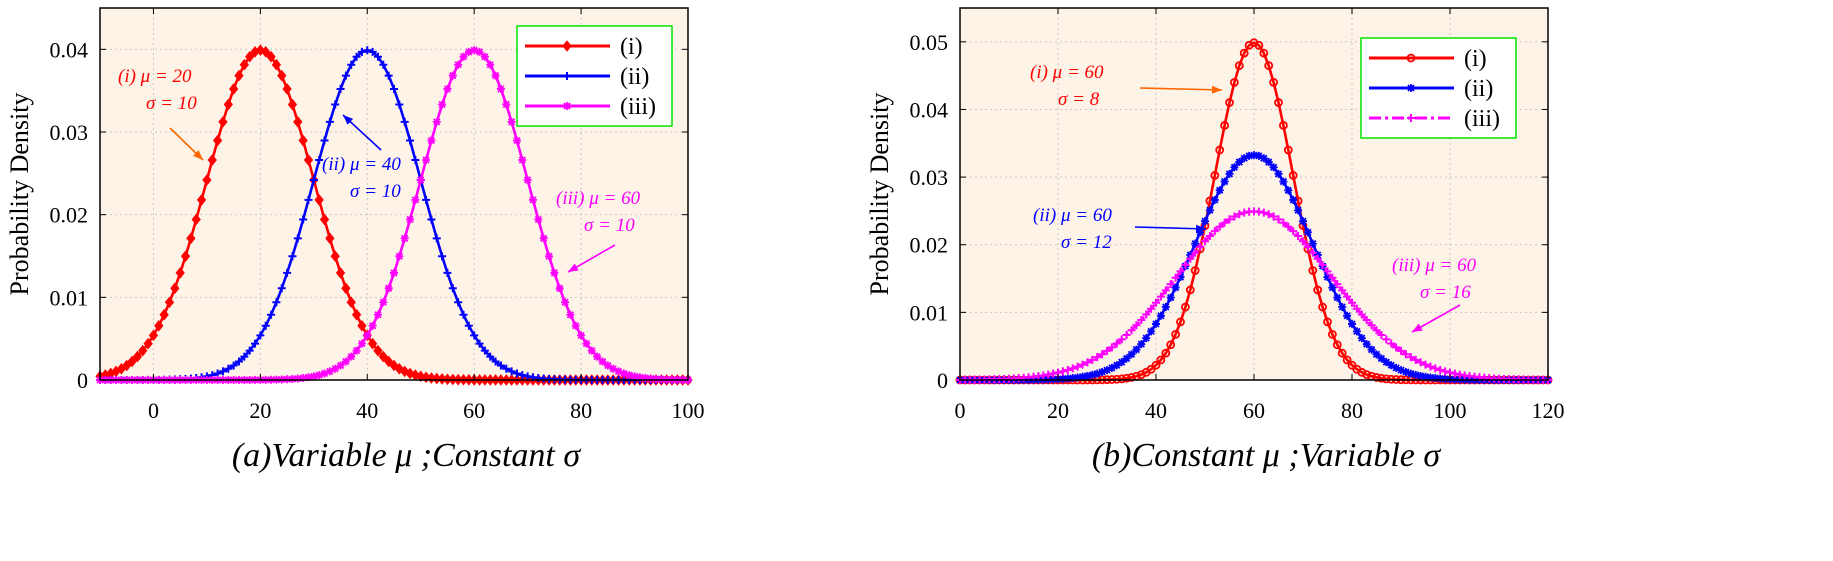  What do you see at coordinates (69, 215) in the screenshot?
I see `y-tick-label: 0.02` at bounding box center [69, 215].